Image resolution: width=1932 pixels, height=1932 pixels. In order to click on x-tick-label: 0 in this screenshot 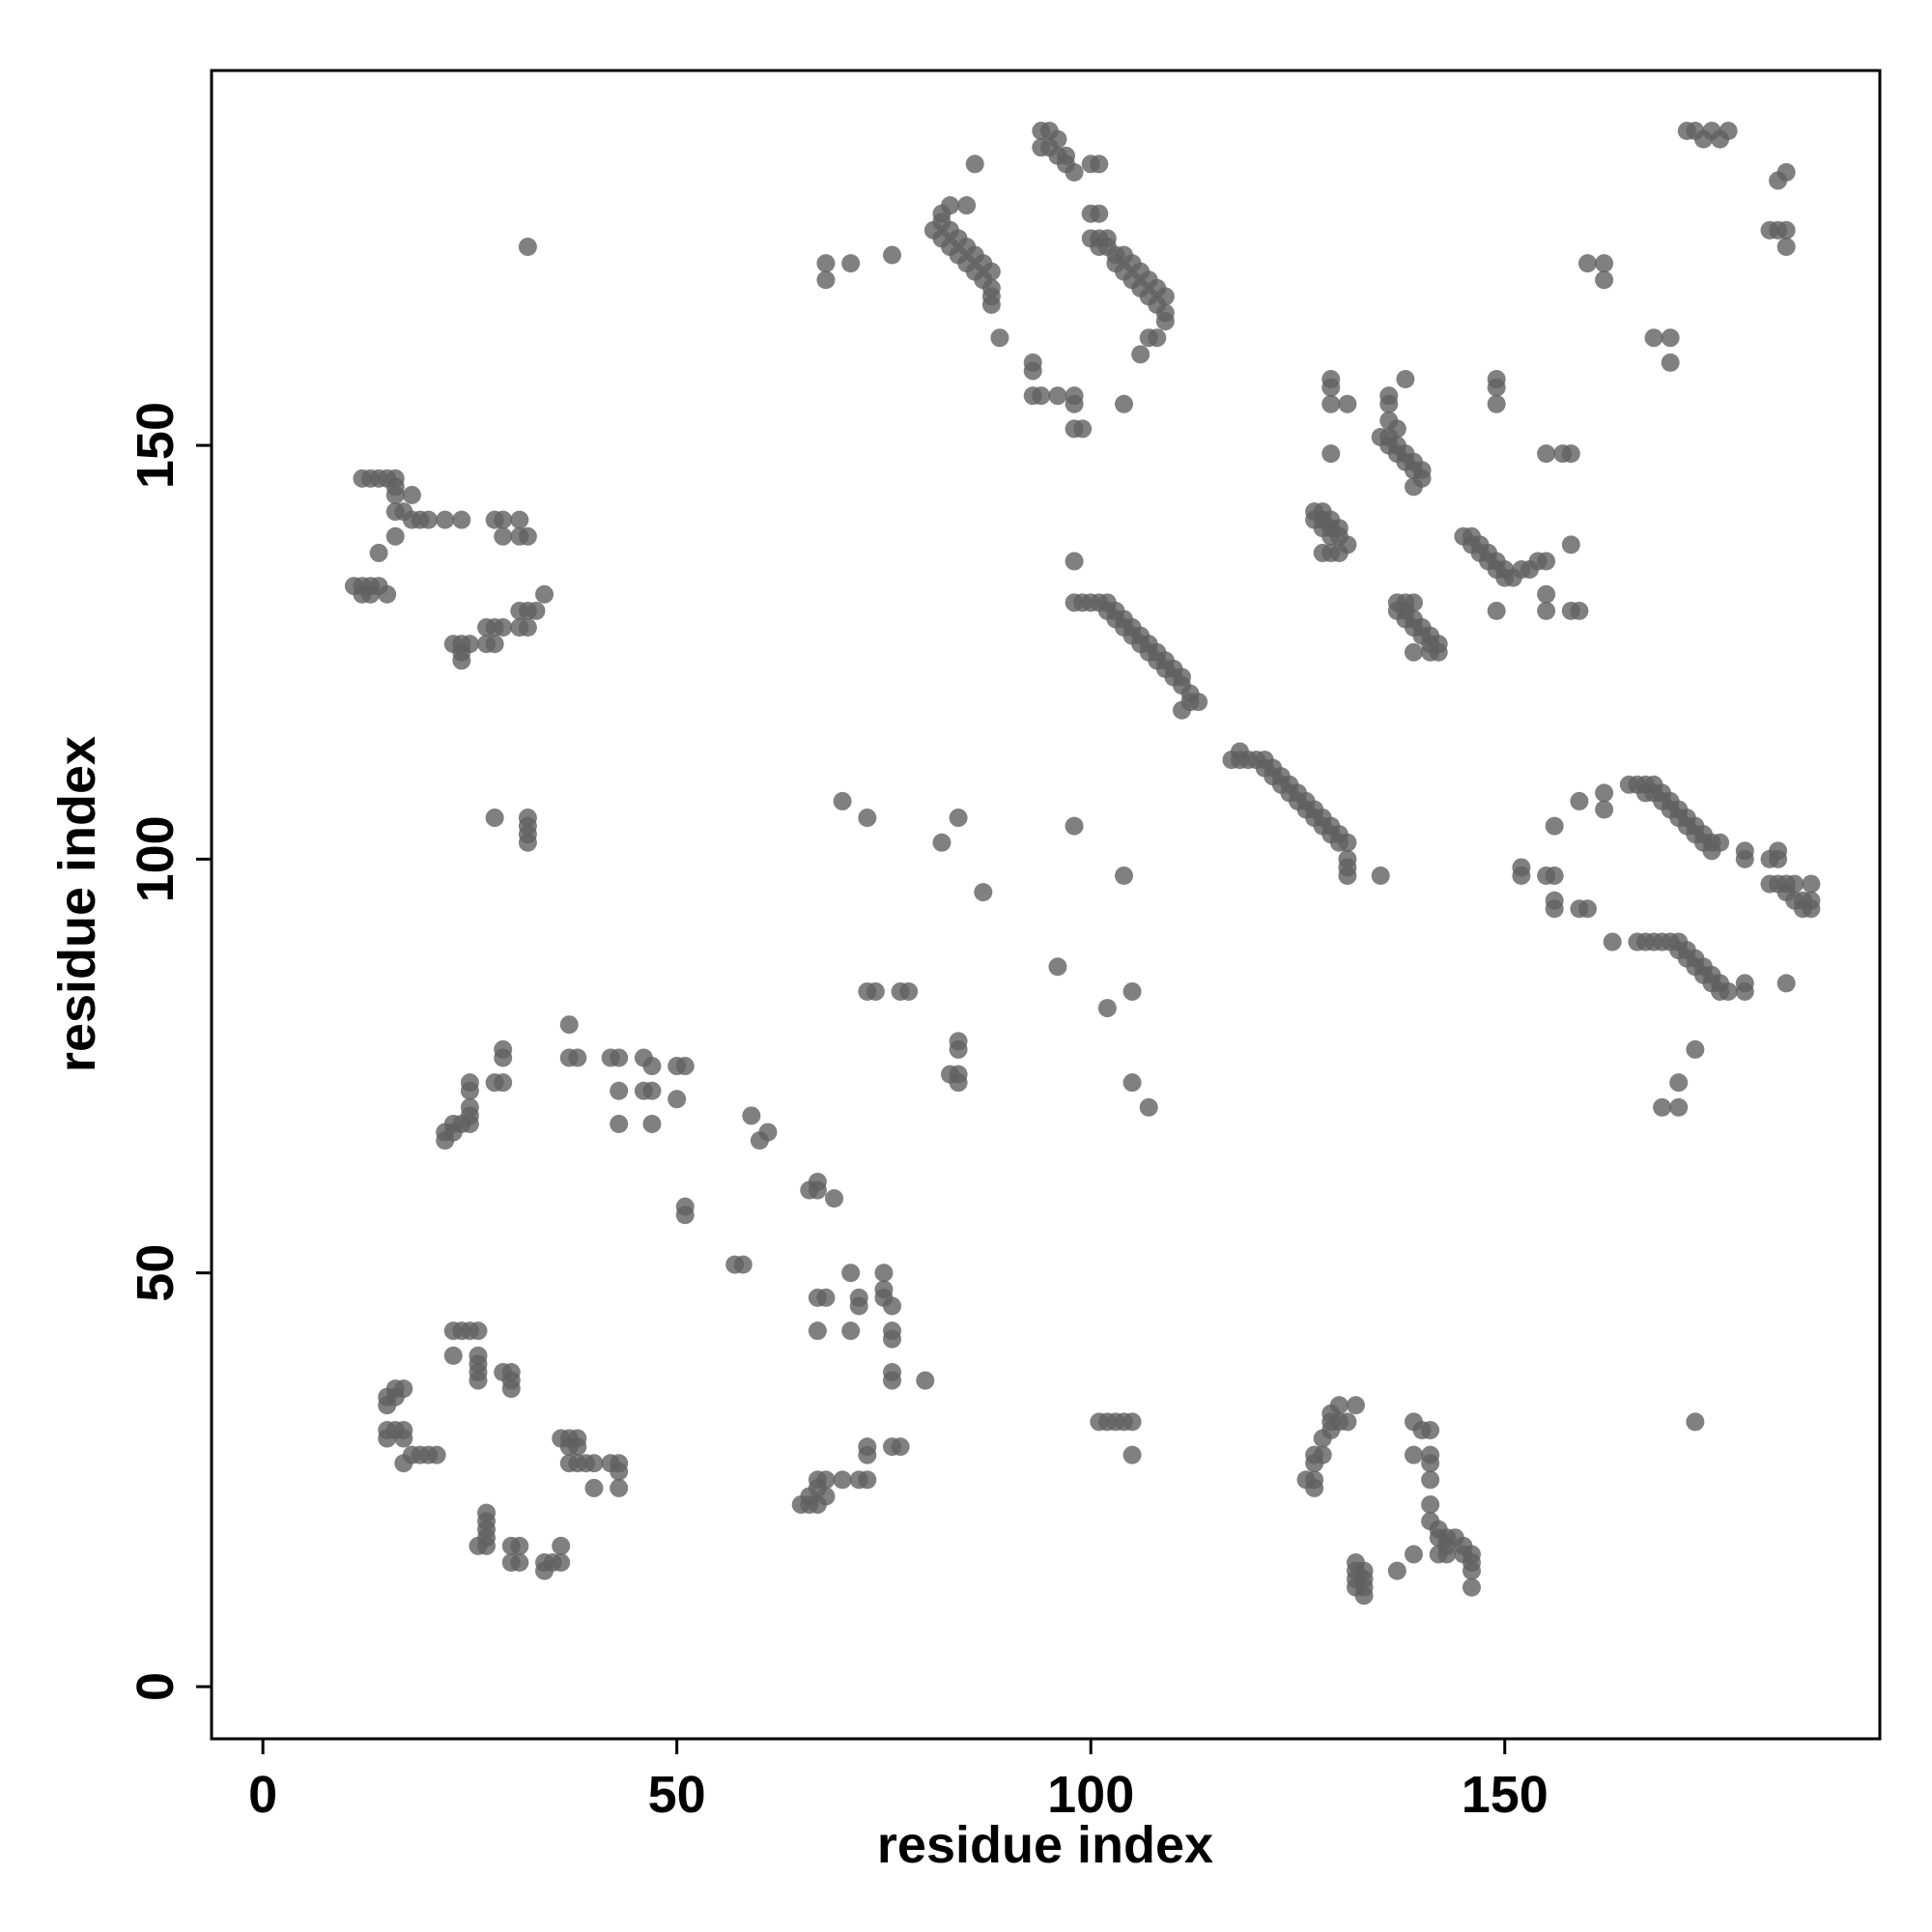, I will do `click(262, 1795)`.